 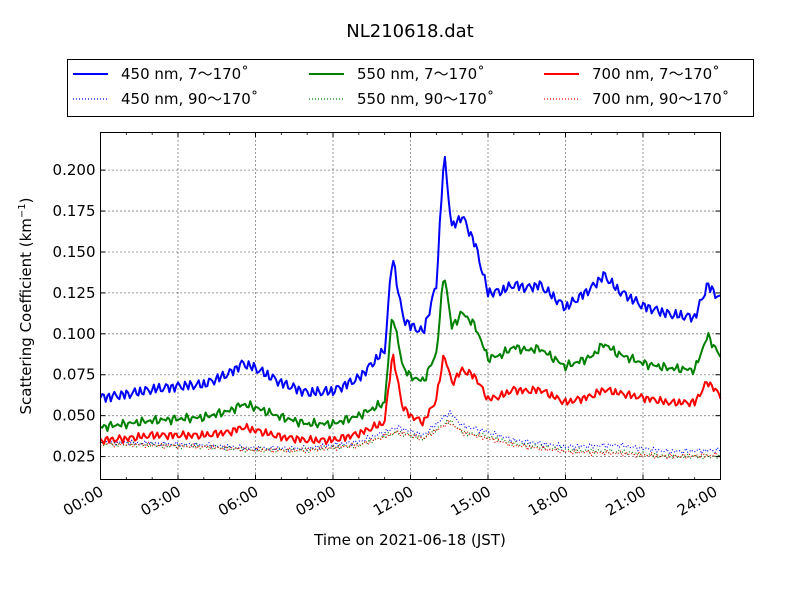 What do you see at coordinates (74, 252) in the screenshot?
I see `y-tick-label: 0.150` at bounding box center [74, 252].